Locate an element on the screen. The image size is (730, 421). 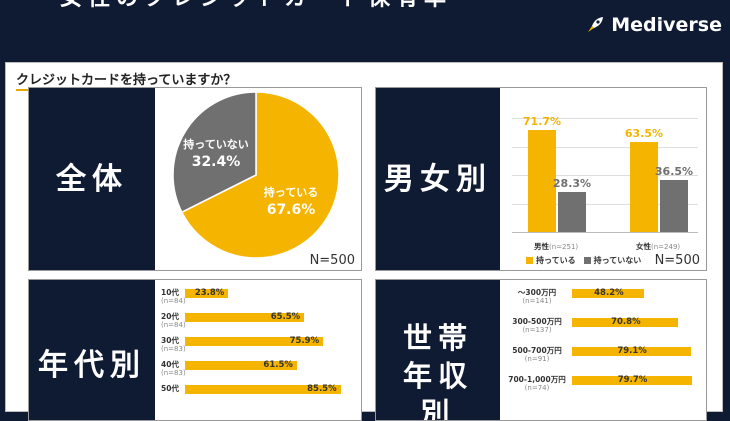
income-row-label: ～300万円 (n=141) is located at coordinates (537, 297).